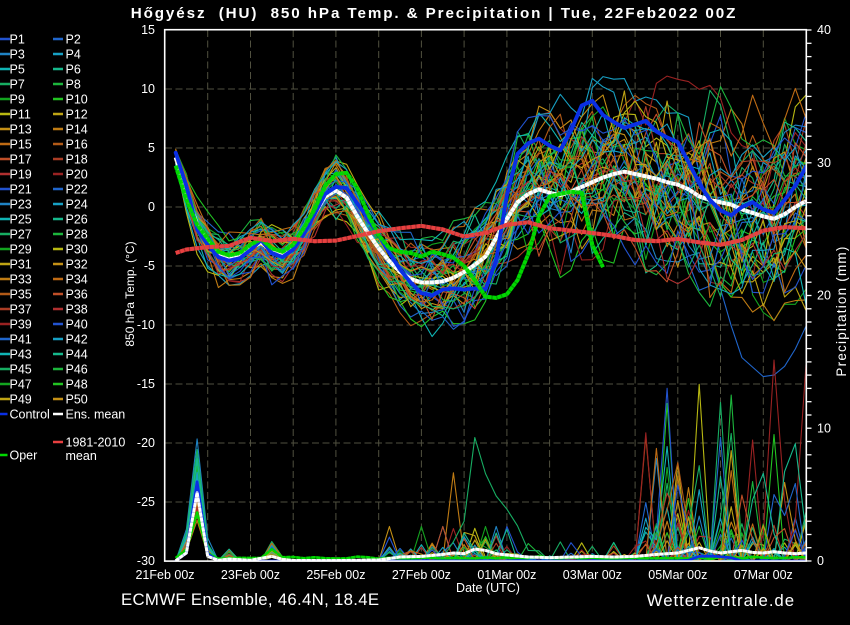  What do you see at coordinates (824, 296) in the screenshot?
I see `svg-text: 20` at bounding box center [824, 296].